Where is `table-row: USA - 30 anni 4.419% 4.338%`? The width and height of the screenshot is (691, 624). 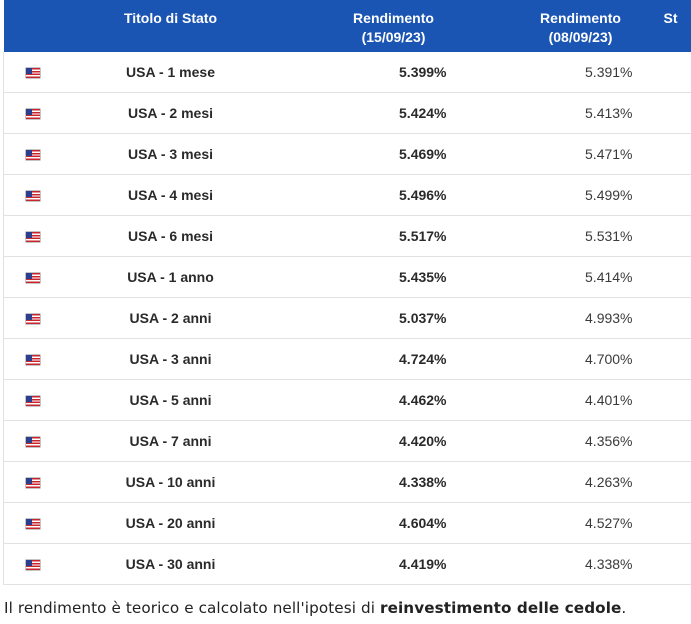
table-row: USA - 30 anni 4.419% 4.338% is located at coordinates (347, 564).